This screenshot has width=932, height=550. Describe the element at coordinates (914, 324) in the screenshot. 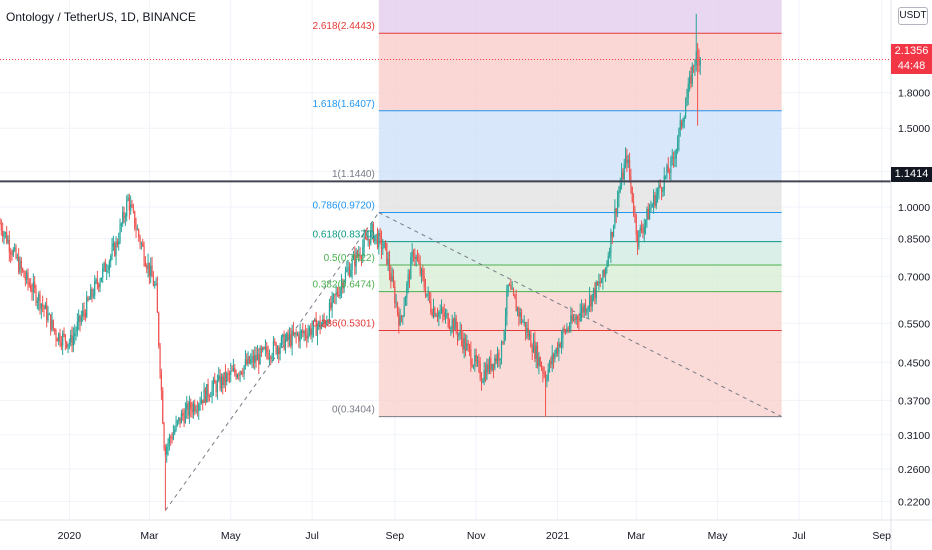

I see `price-tick-label: 0.5500` at that location.